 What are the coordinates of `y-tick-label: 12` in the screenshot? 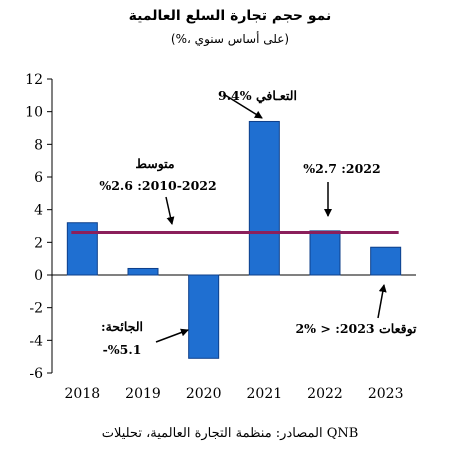 It's located at (34, 80).